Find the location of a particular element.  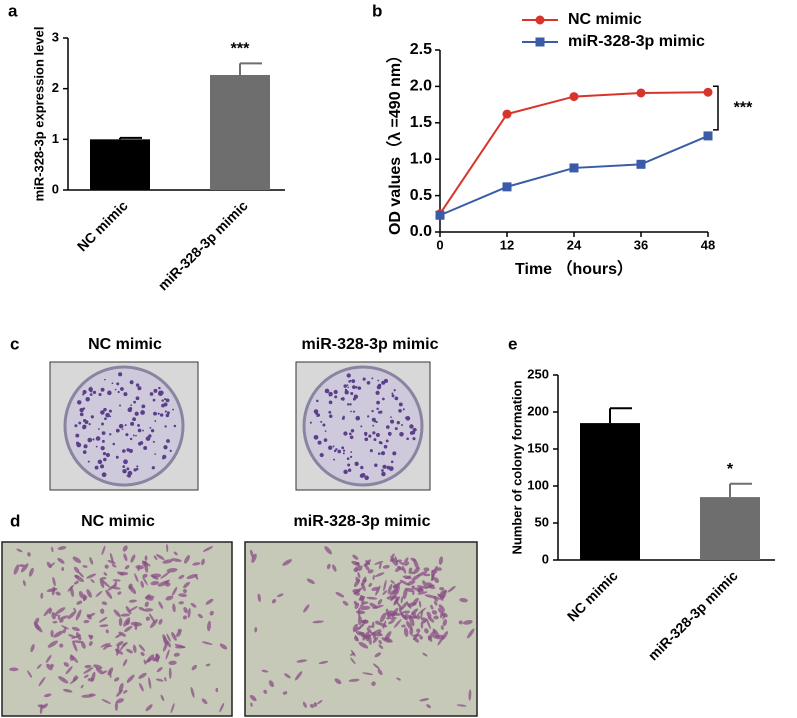

y-tick-label: 200 is located at coordinates (538, 410).